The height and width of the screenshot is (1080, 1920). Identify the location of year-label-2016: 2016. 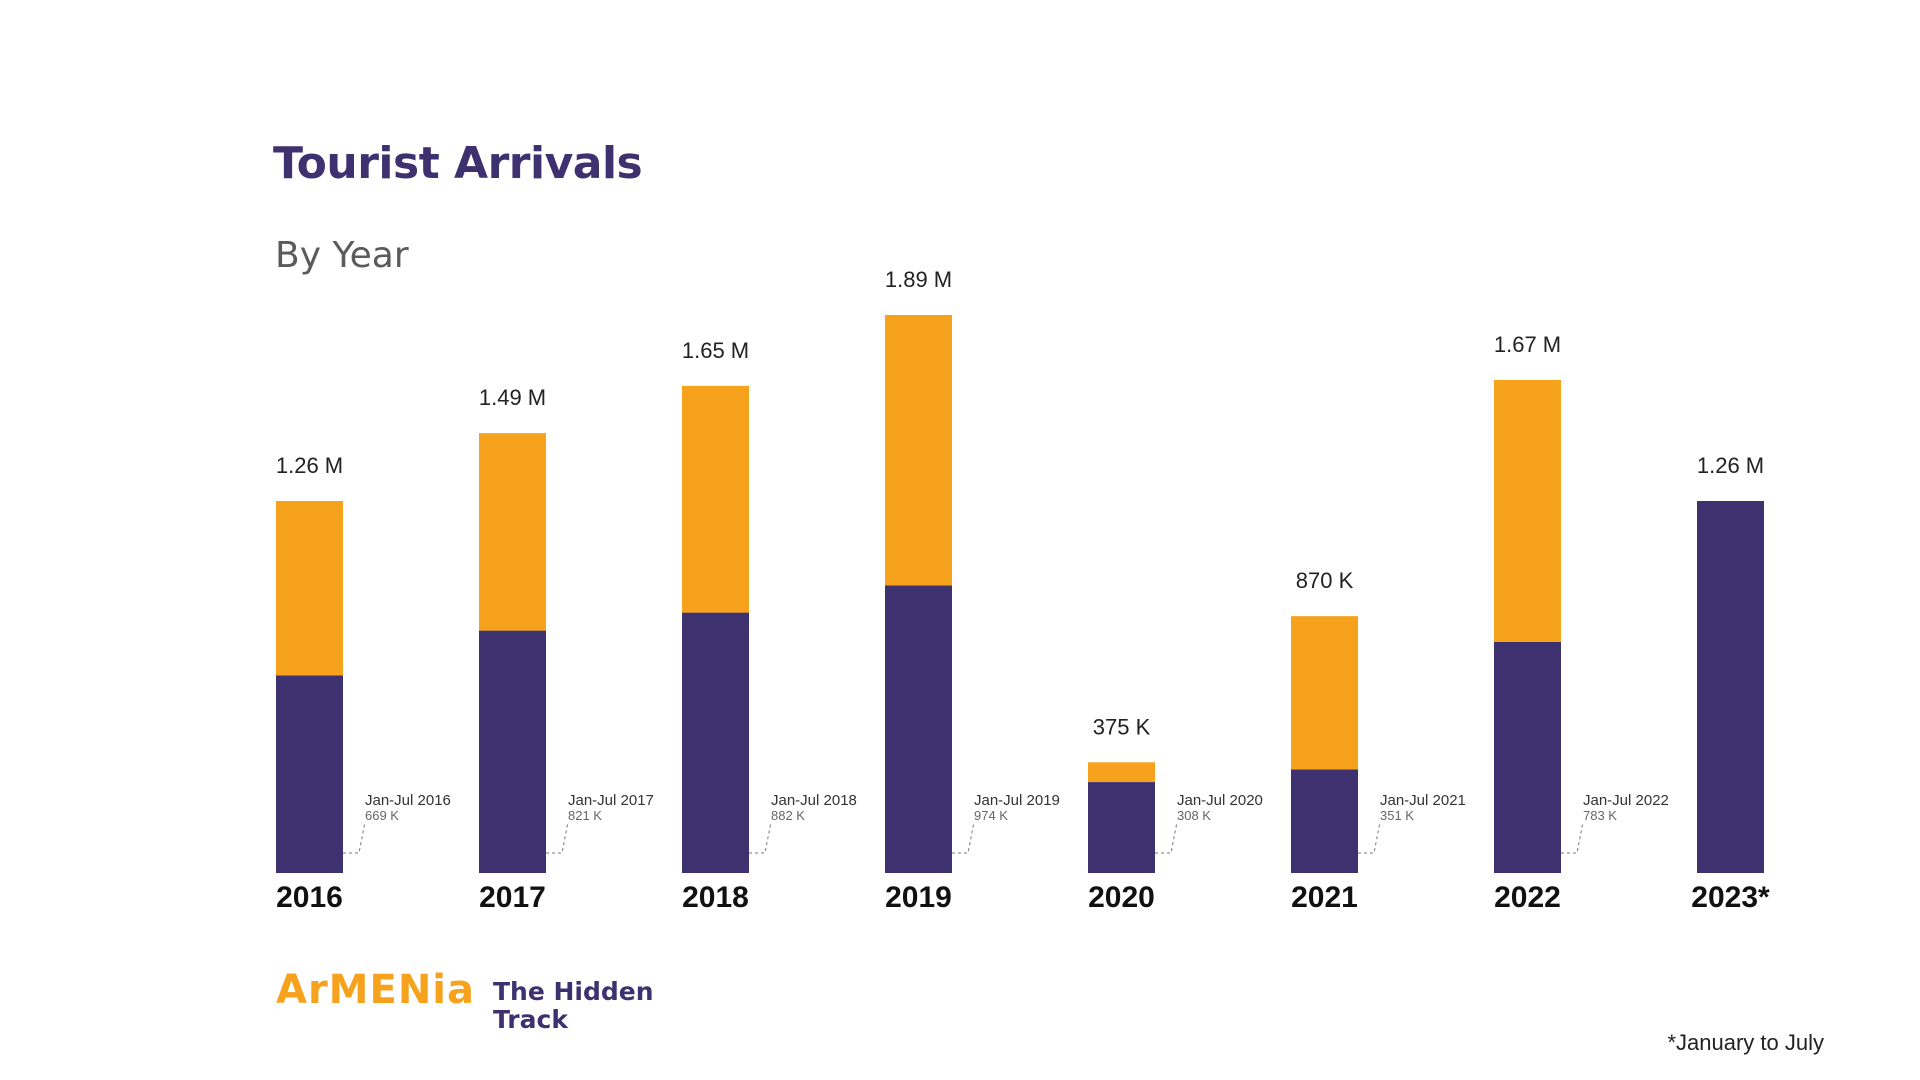
(309, 897).